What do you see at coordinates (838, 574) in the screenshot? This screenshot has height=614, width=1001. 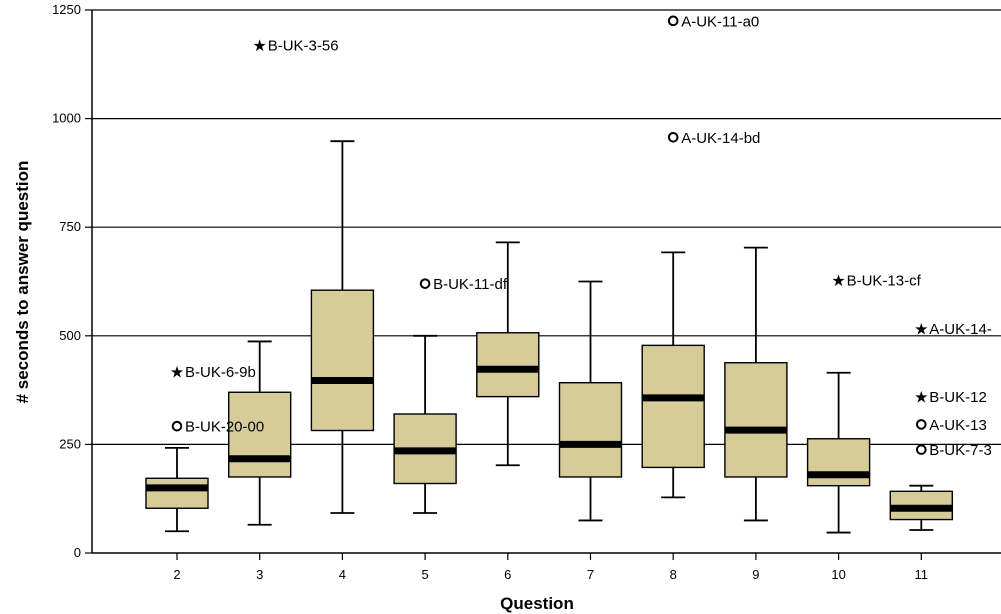 I see `x-tick-label-10: 10` at bounding box center [838, 574].